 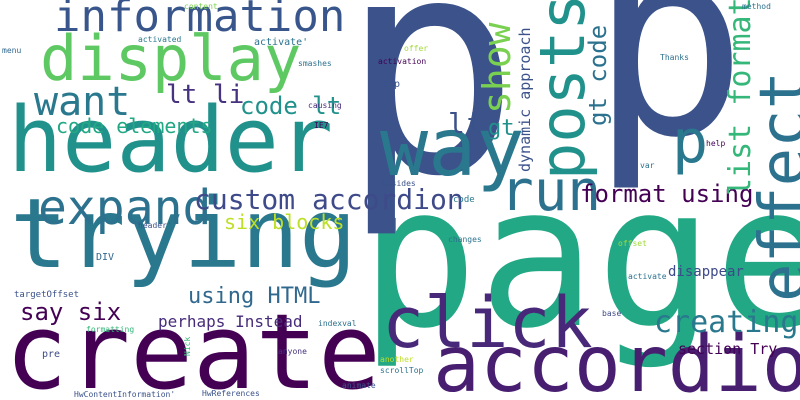 I want to click on word-way: way, so click(x=452, y=147).